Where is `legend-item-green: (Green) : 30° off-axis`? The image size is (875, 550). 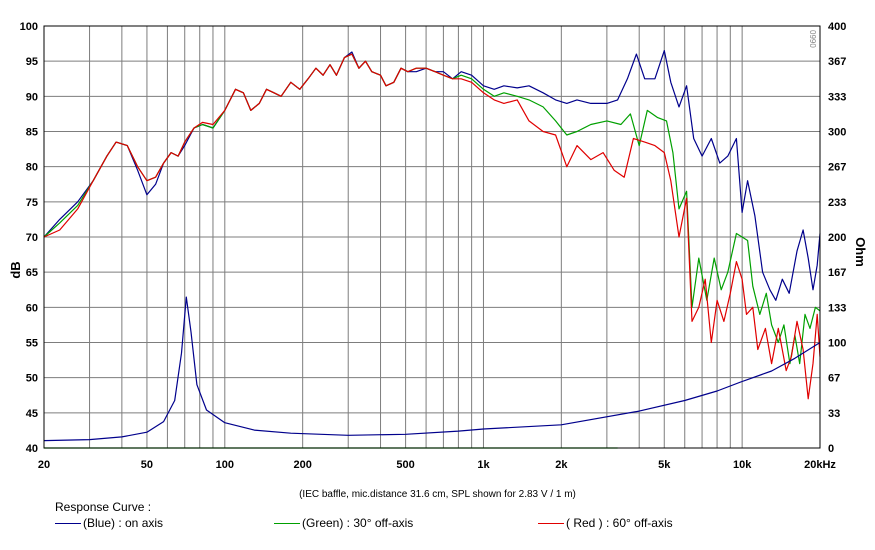 legend-item-green: (Green) : 30° off-axis is located at coordinates (343, 523).